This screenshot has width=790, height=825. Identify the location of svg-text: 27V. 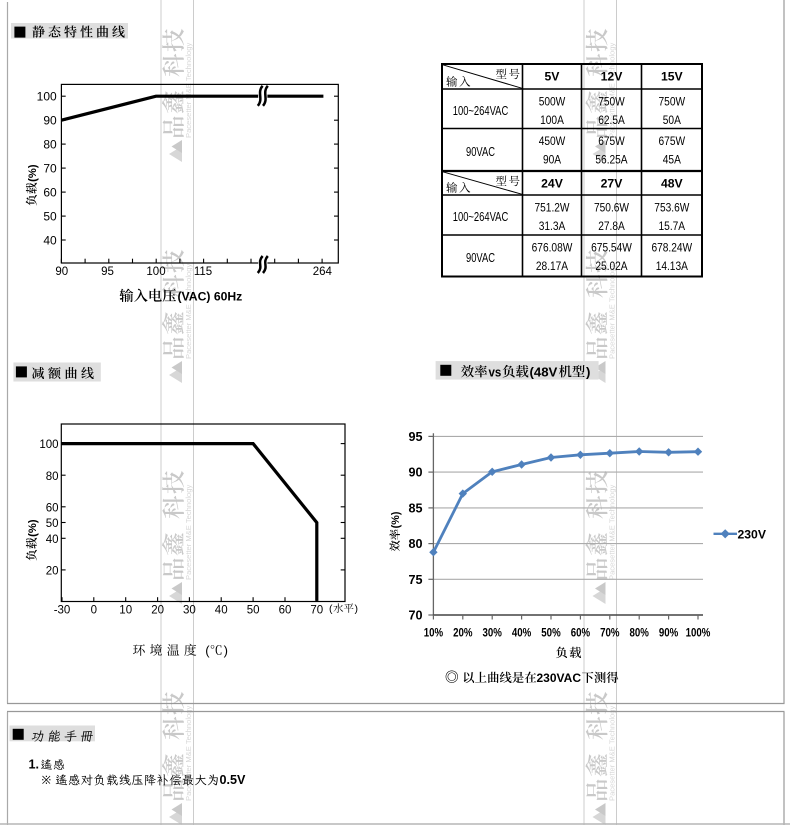
(612, 184).